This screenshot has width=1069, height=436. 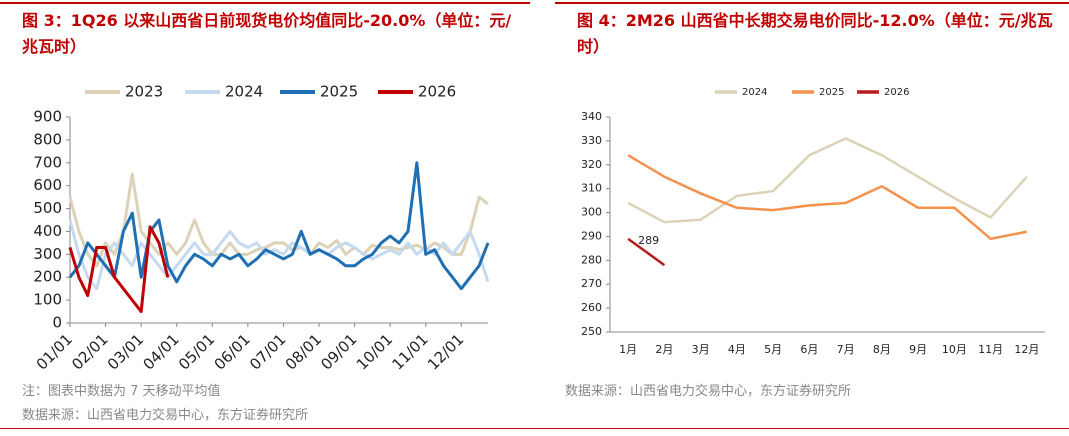 I want to click on y-tick-label: 320, so click(x=591, y=164).